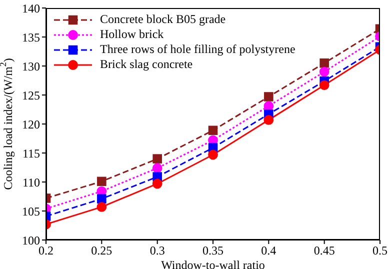 The image size is (389, 269). Describe the element at coordinates (213, 263) in the screenshot. I see `x-axis-title: Window-to-wall ratio` at that location.